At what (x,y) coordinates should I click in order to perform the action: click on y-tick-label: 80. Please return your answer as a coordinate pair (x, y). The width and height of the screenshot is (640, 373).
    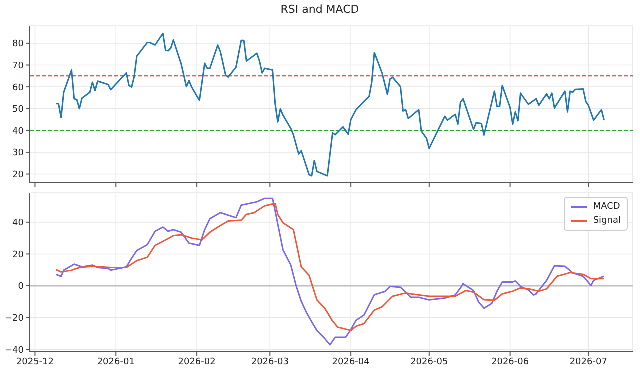
    Looking at the image, I should click on (18, 45).